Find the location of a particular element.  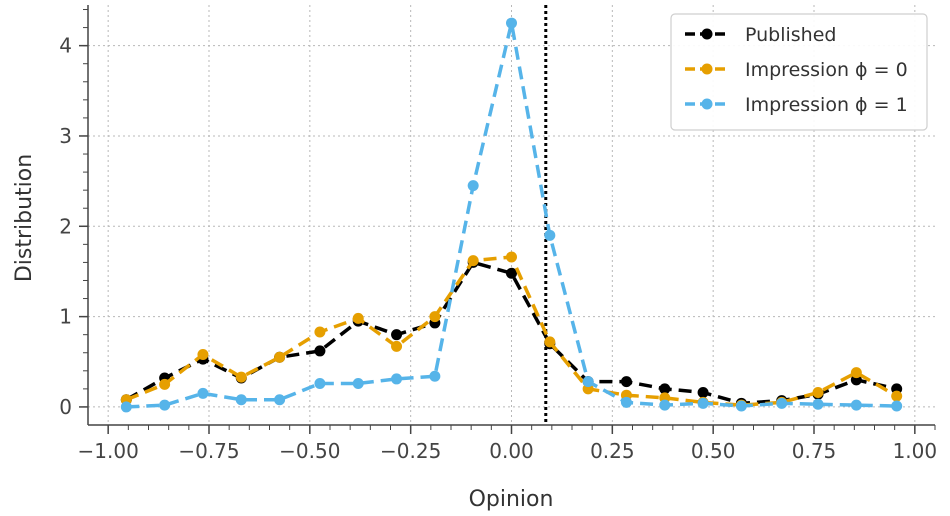

legend-label: Impression ϕ = 0 is located at coordinates (826, 70).